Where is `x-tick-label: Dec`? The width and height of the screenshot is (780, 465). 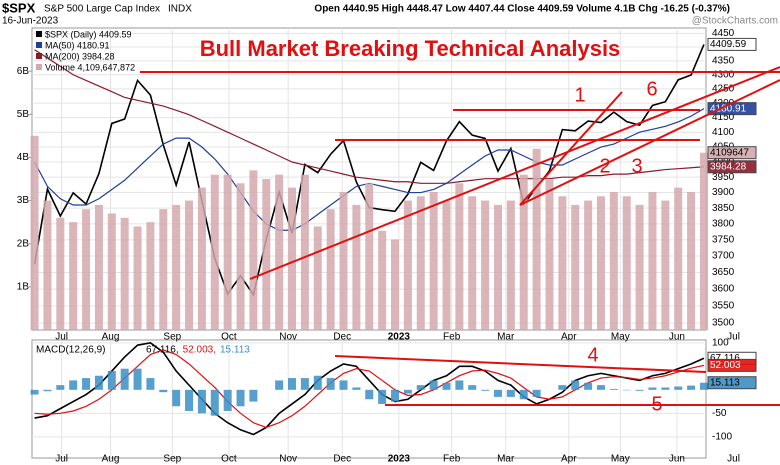 x-tick-label: Dec is located at coordinates (342, 459).